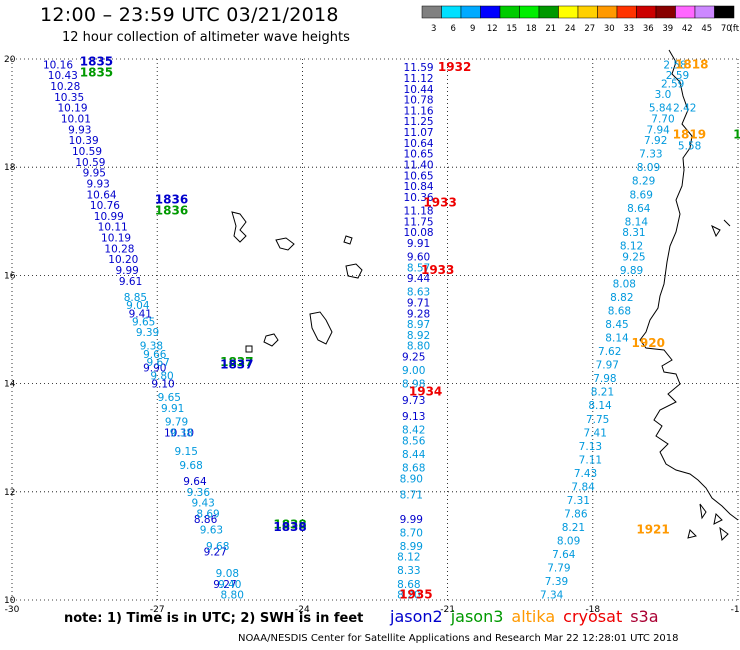 This screenshot has width=740, height=650. Describe the element at coordinates (135, 298) in the screenshot. I see `wave-height-point: 8.85` at that location.